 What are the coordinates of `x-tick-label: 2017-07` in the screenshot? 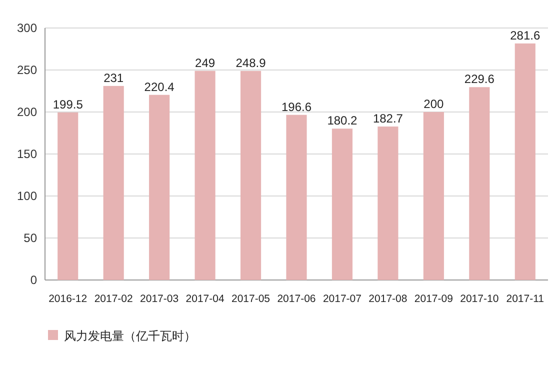 It's located at (342, 299).